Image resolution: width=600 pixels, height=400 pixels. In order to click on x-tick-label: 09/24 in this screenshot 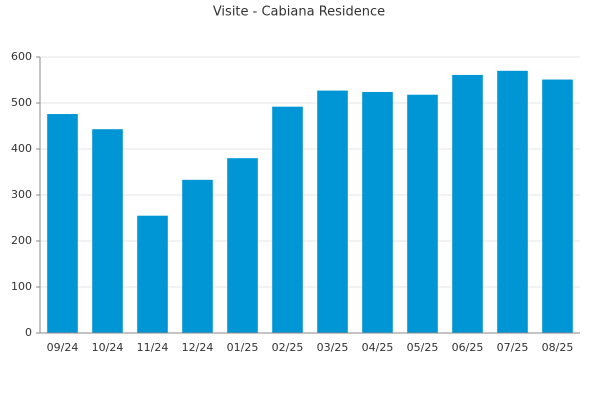, I will do `click(63, 347)`.